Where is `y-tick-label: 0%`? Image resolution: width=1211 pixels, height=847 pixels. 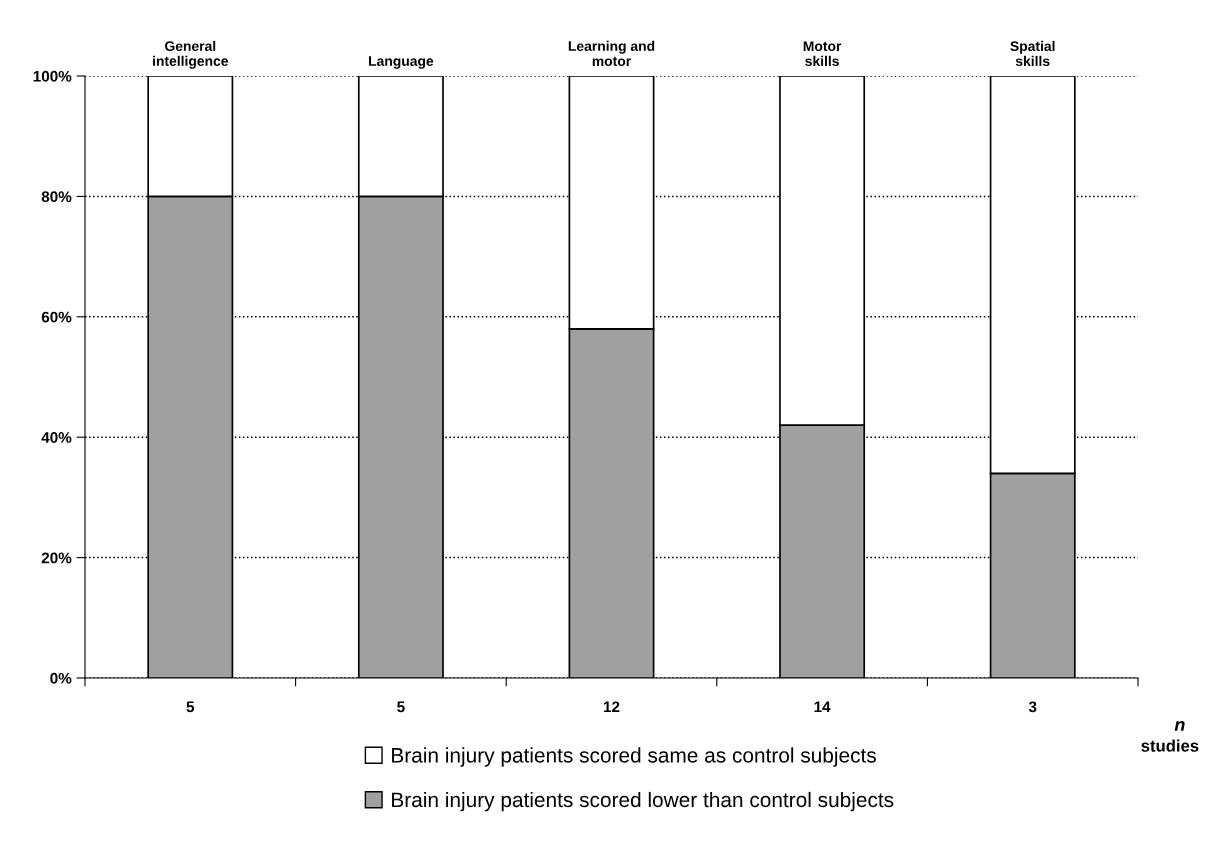
y-tick-label: 0% is located at coordinates (61, 678).